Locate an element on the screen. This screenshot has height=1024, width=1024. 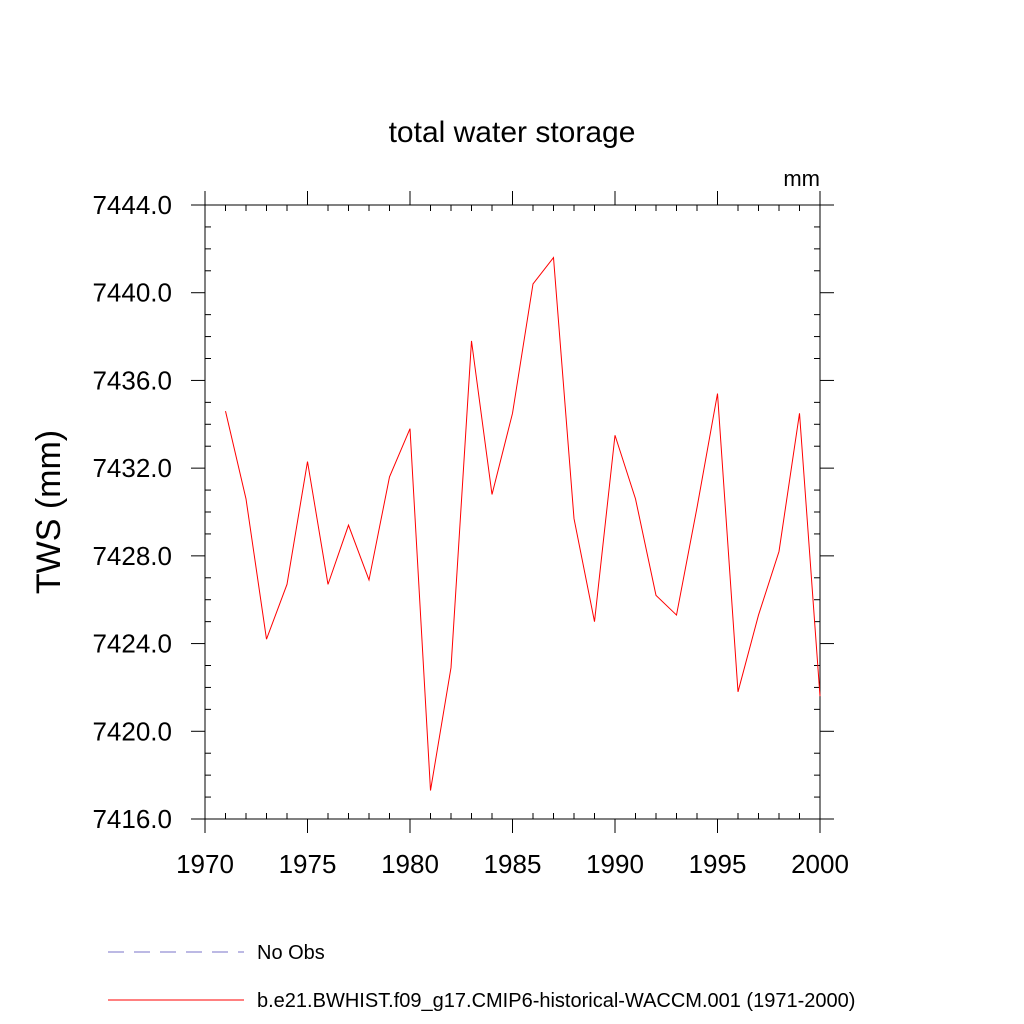
y-tick-label: 7440.0 is located at coordinates (132, 293).